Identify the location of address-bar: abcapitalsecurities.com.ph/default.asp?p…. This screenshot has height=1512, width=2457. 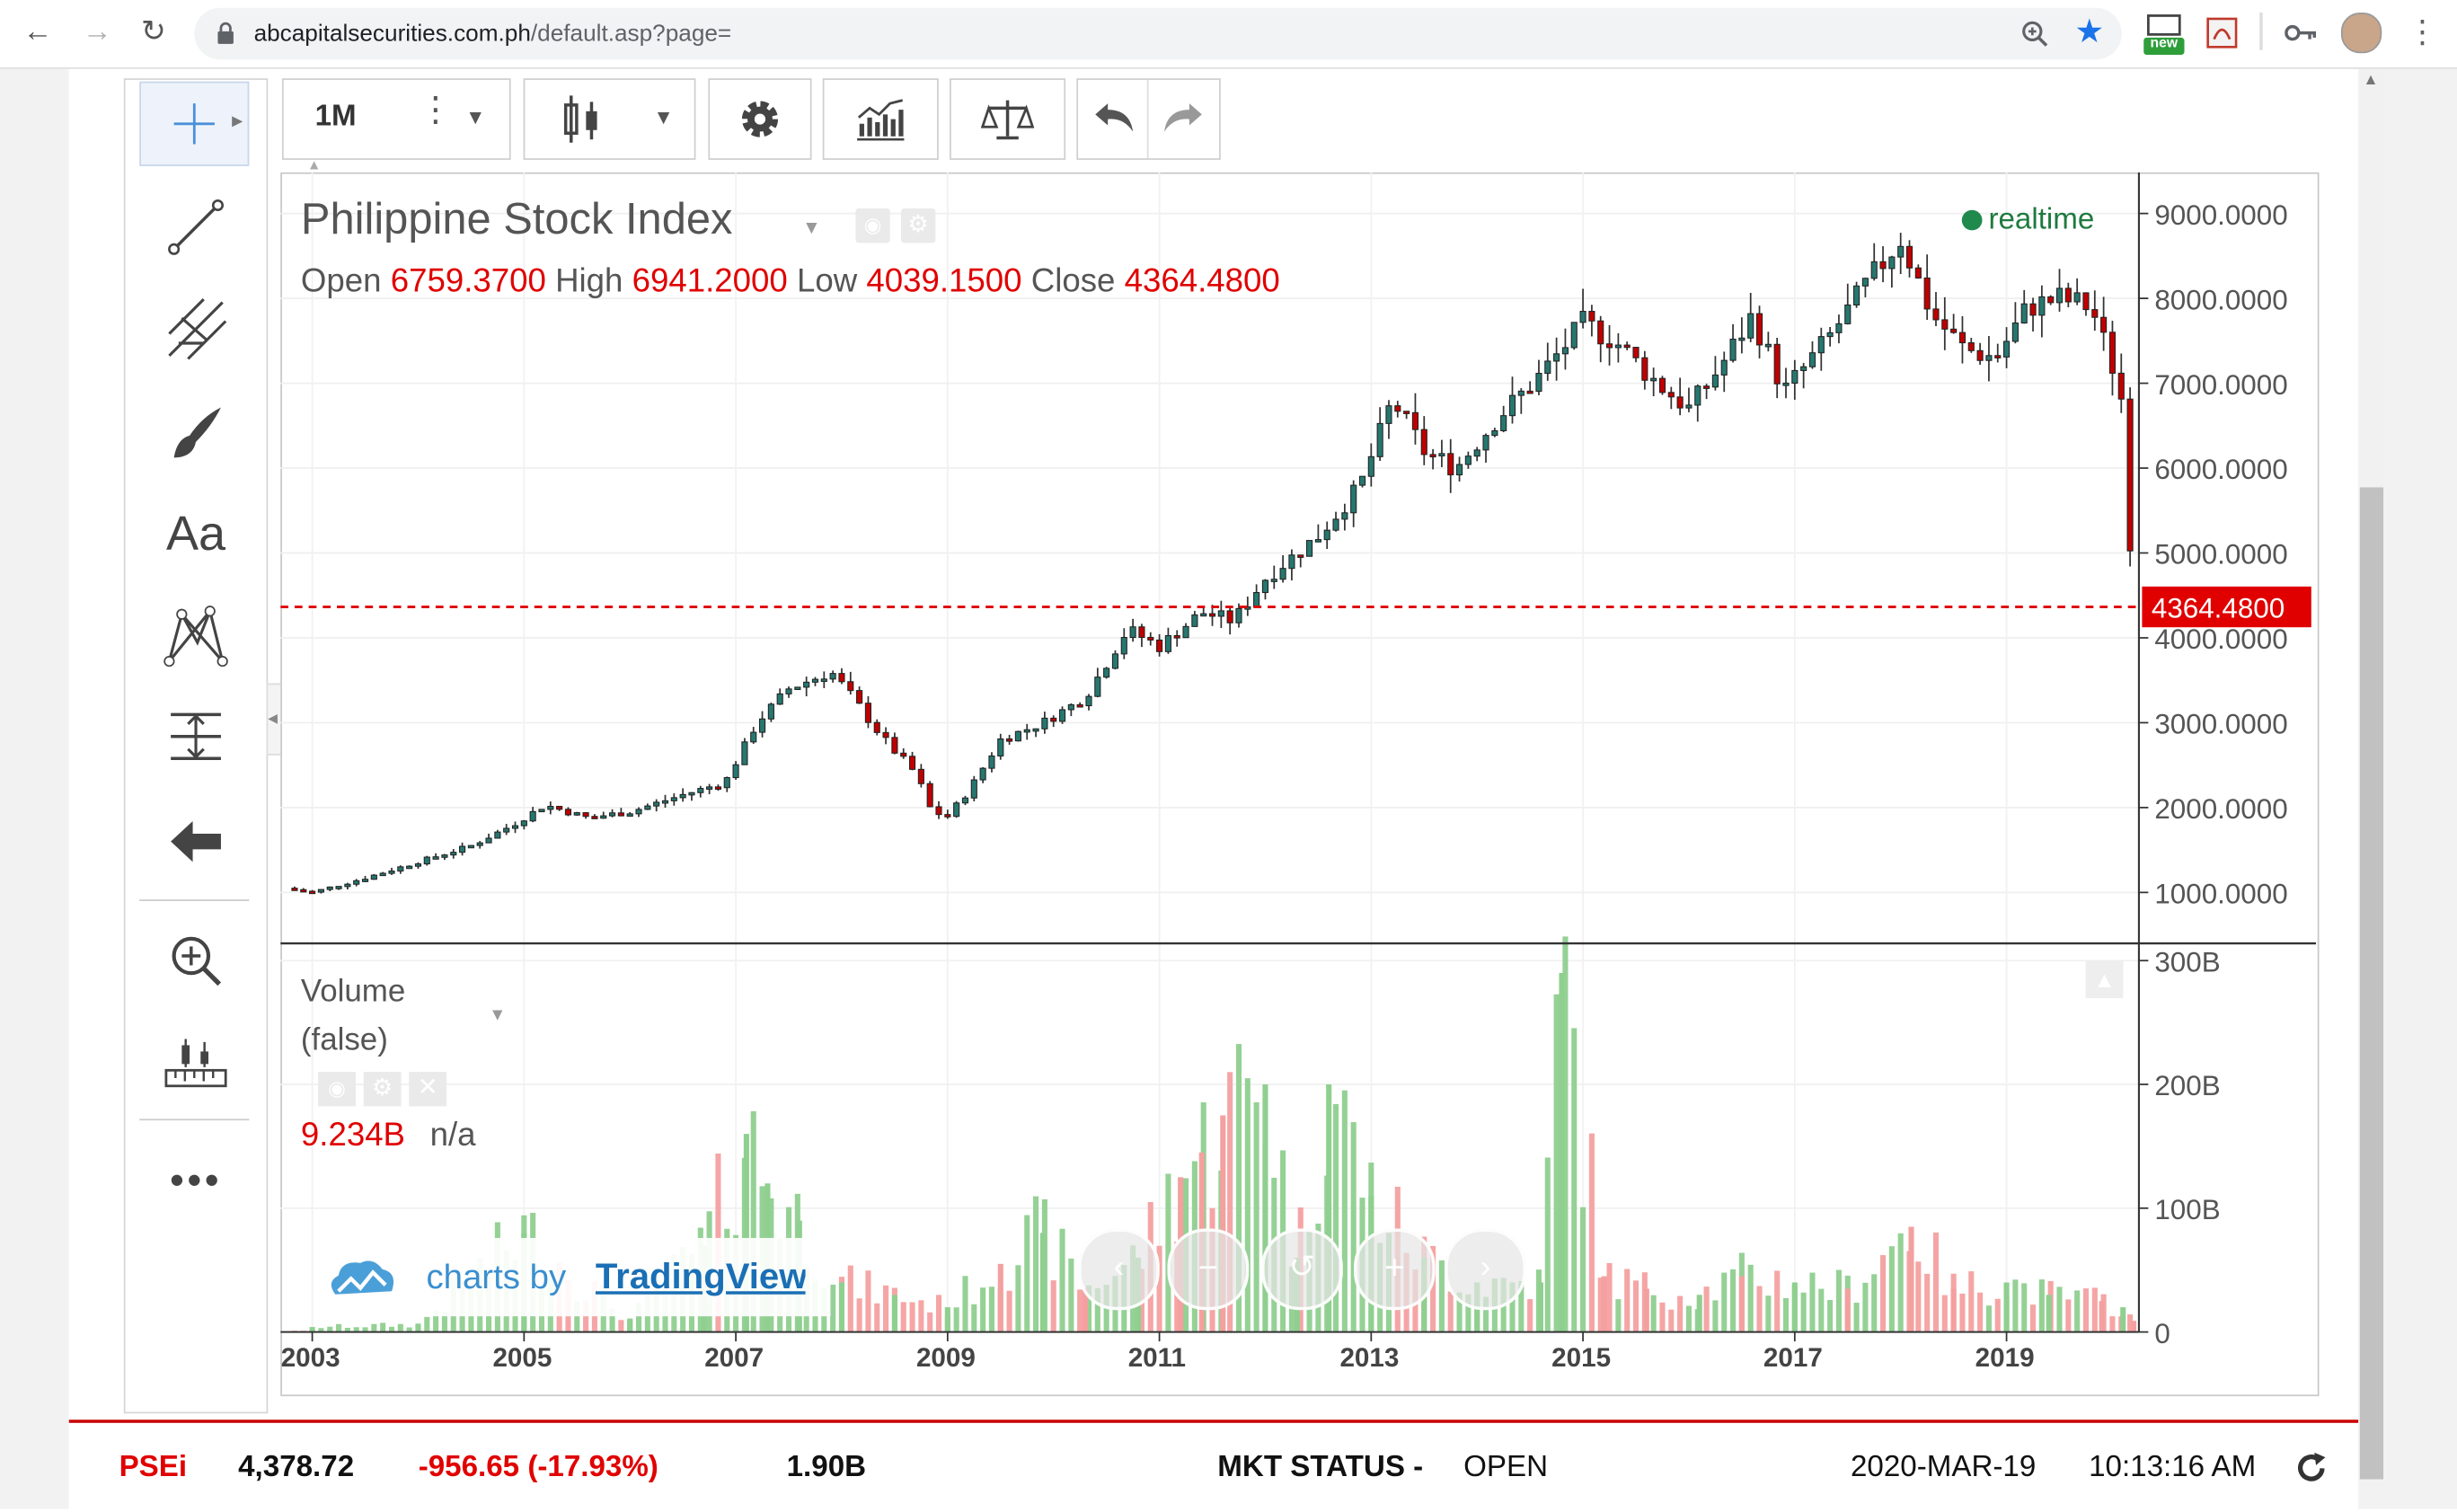
(1158, 33).